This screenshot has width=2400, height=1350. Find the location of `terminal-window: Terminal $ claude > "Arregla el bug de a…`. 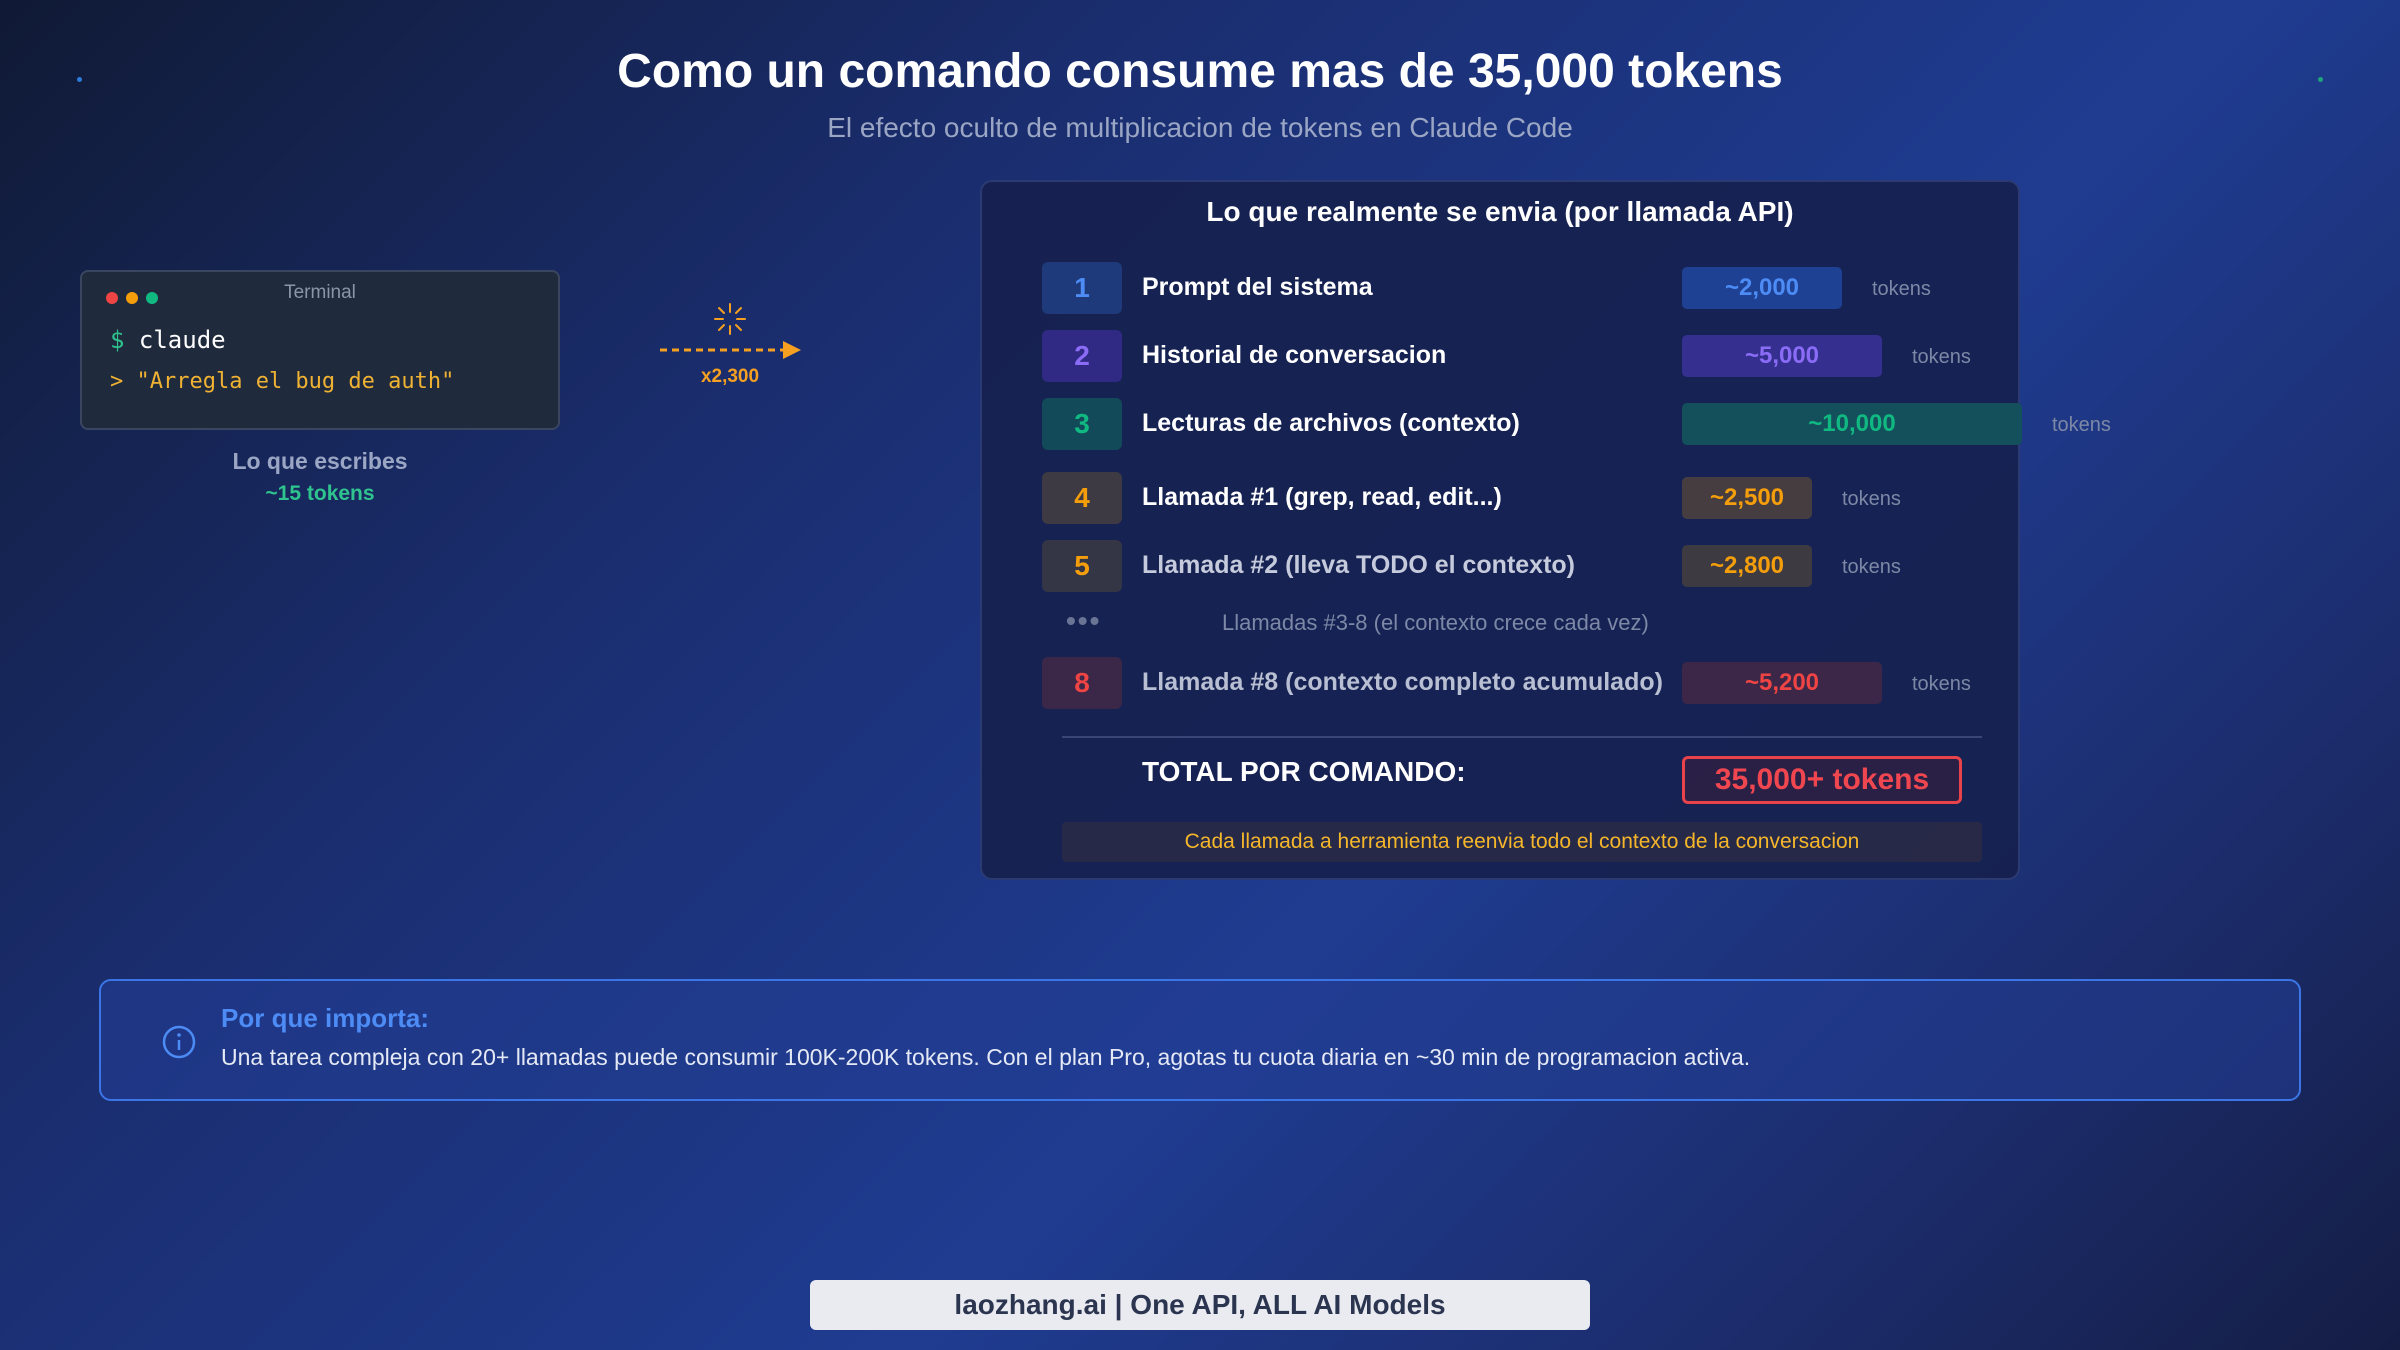

terminal-window: Terminal $ claude > "Arregla el bug de a… is located at coordinates (320, 350).